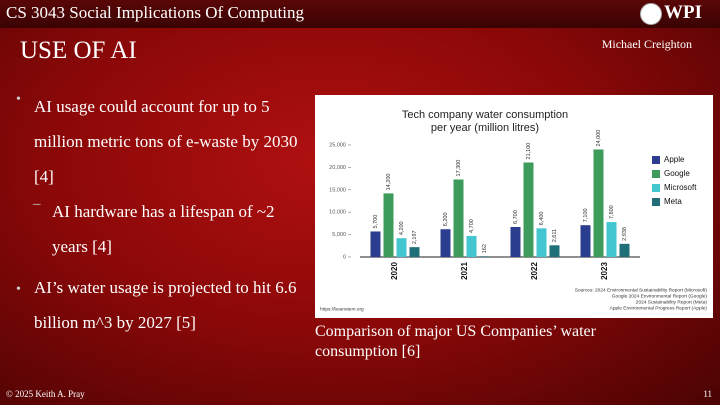  I want to click on source-note: 2024 Sustainability Report (Meta), so click(672, 302).